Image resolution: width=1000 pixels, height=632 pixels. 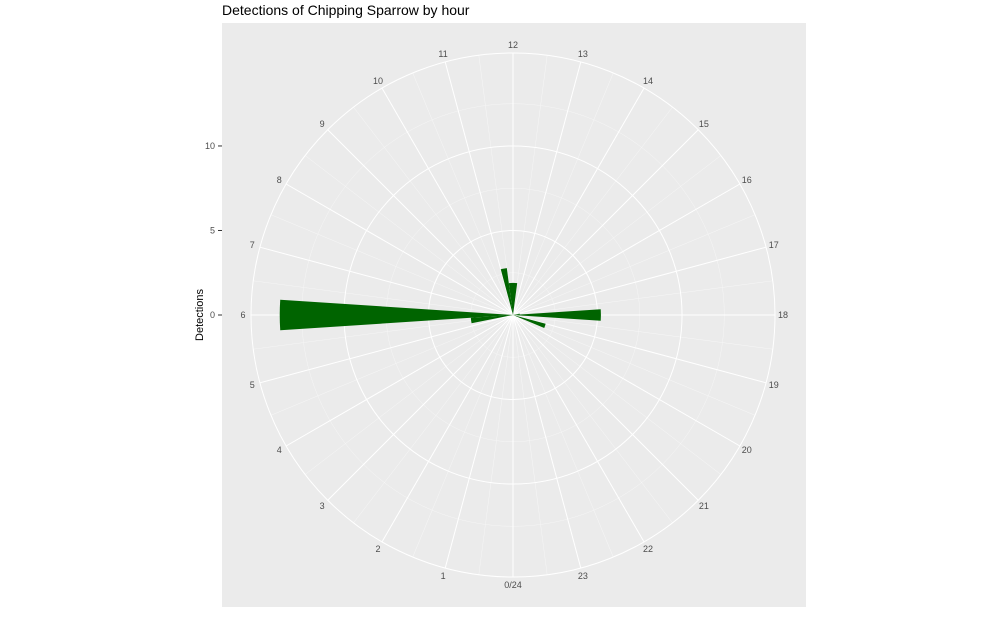 I want to click on hour-tick-label: 1, so click(x=443, y=576).